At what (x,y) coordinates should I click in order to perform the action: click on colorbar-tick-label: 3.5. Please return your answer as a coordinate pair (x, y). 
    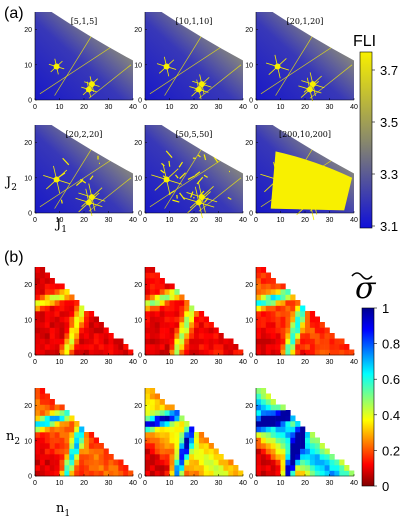
    Looking at the image, I should click on (389, 122).